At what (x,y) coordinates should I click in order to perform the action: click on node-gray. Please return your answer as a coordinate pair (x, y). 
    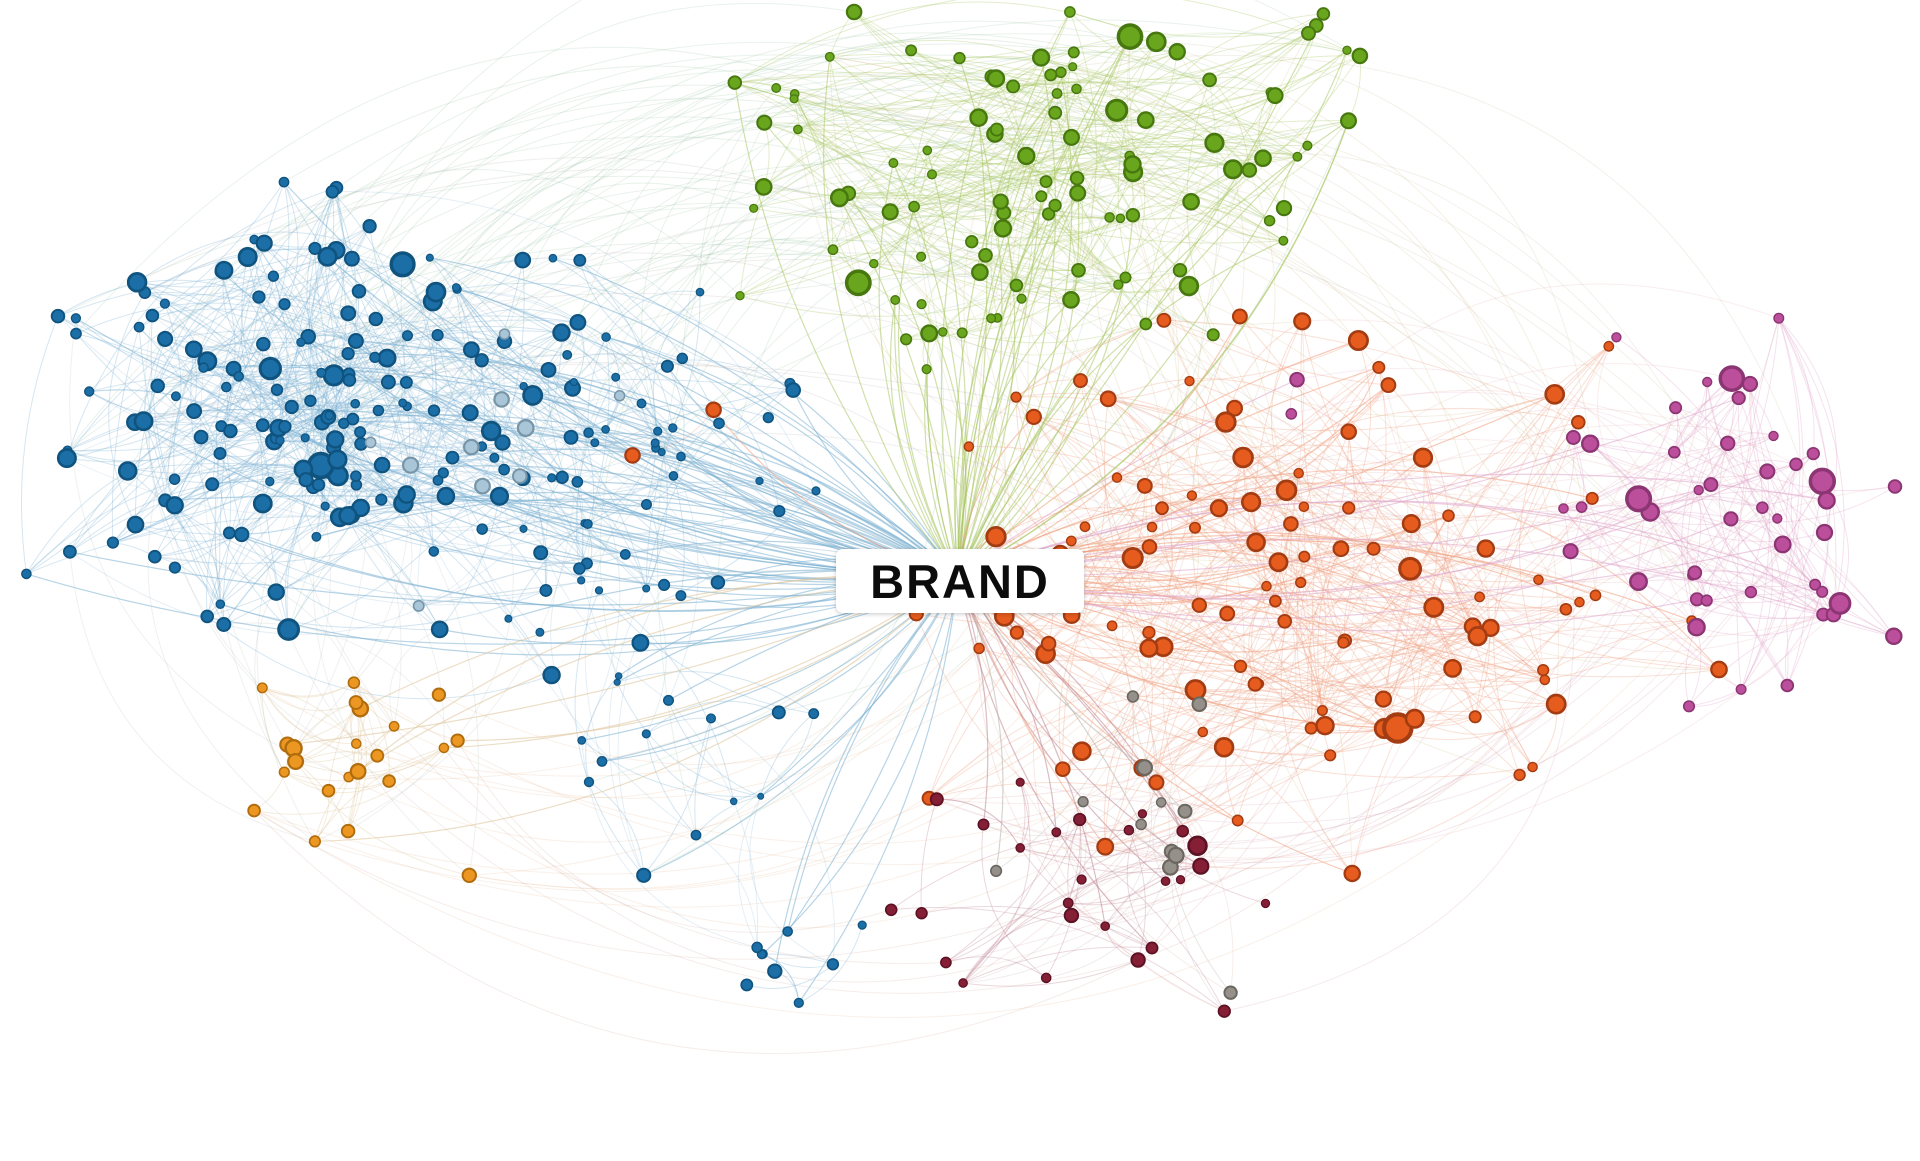
    Looking at the image, I should click on (1141, 824).